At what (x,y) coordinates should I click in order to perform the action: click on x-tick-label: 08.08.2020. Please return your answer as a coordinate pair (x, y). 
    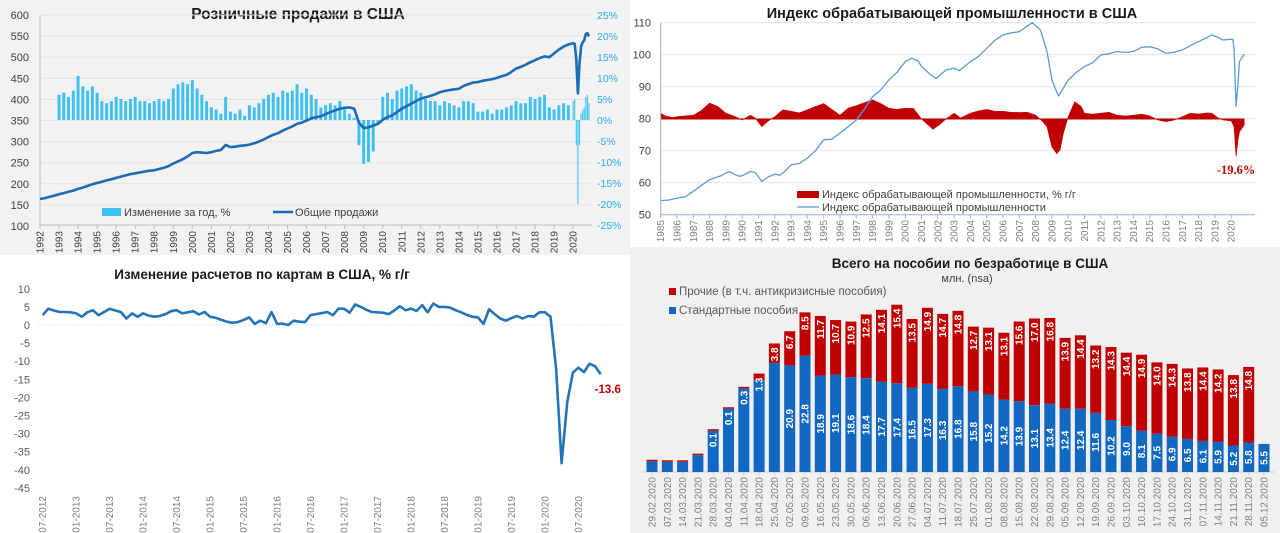
    Looking at the image, I should click on (1004, 502).